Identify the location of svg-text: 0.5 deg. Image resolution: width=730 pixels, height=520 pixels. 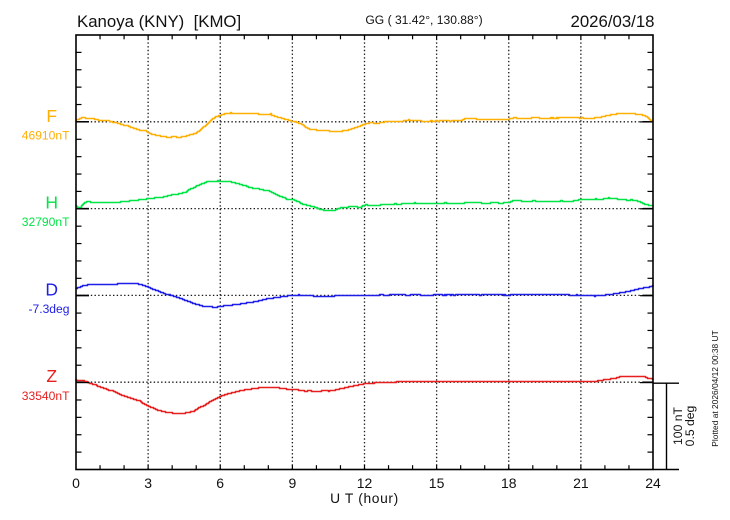
(690, 426).